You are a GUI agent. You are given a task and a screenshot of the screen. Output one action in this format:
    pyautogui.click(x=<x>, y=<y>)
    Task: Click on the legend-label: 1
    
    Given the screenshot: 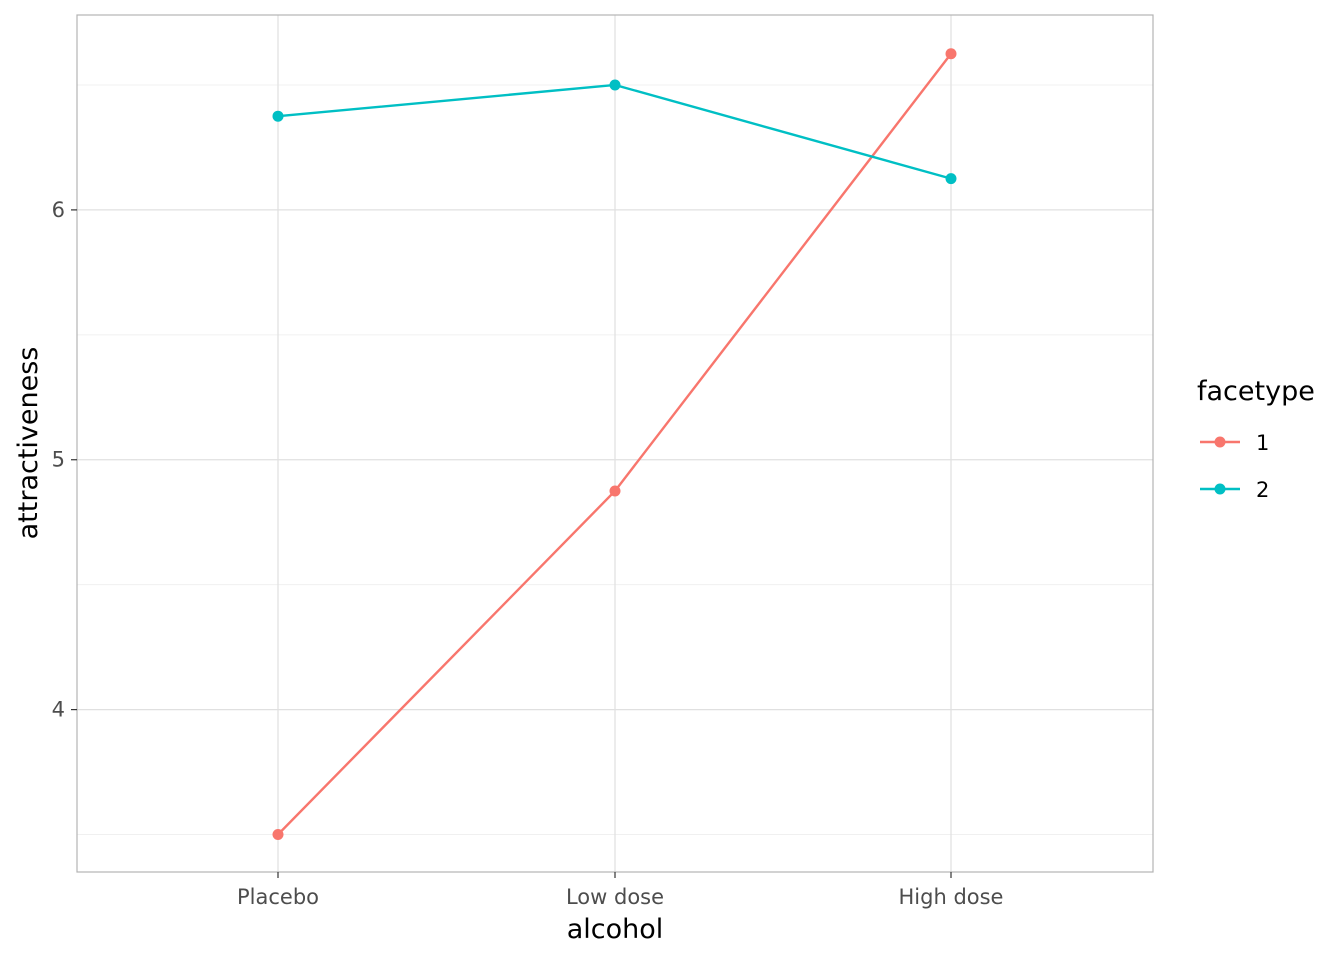 What is the action you would take?
    pyautogui.click(x=1262, y=443)
    